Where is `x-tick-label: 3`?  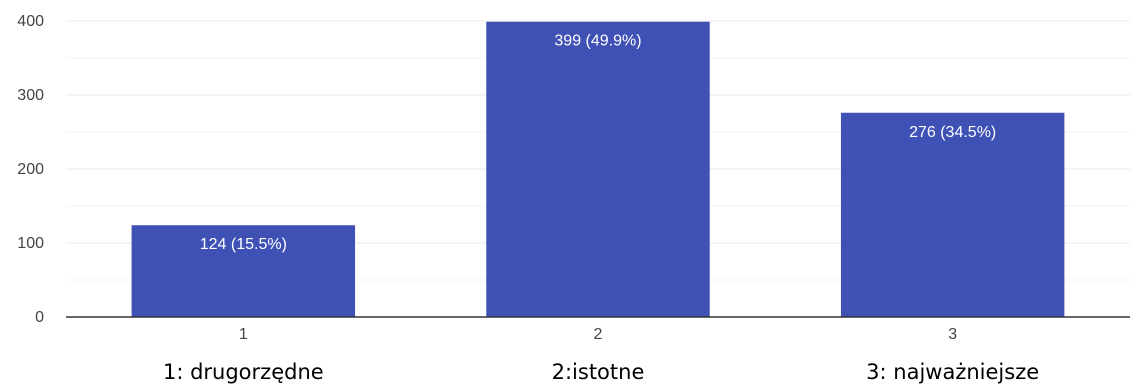 x-tick-label: 3 is located at coordinates (952, 334).